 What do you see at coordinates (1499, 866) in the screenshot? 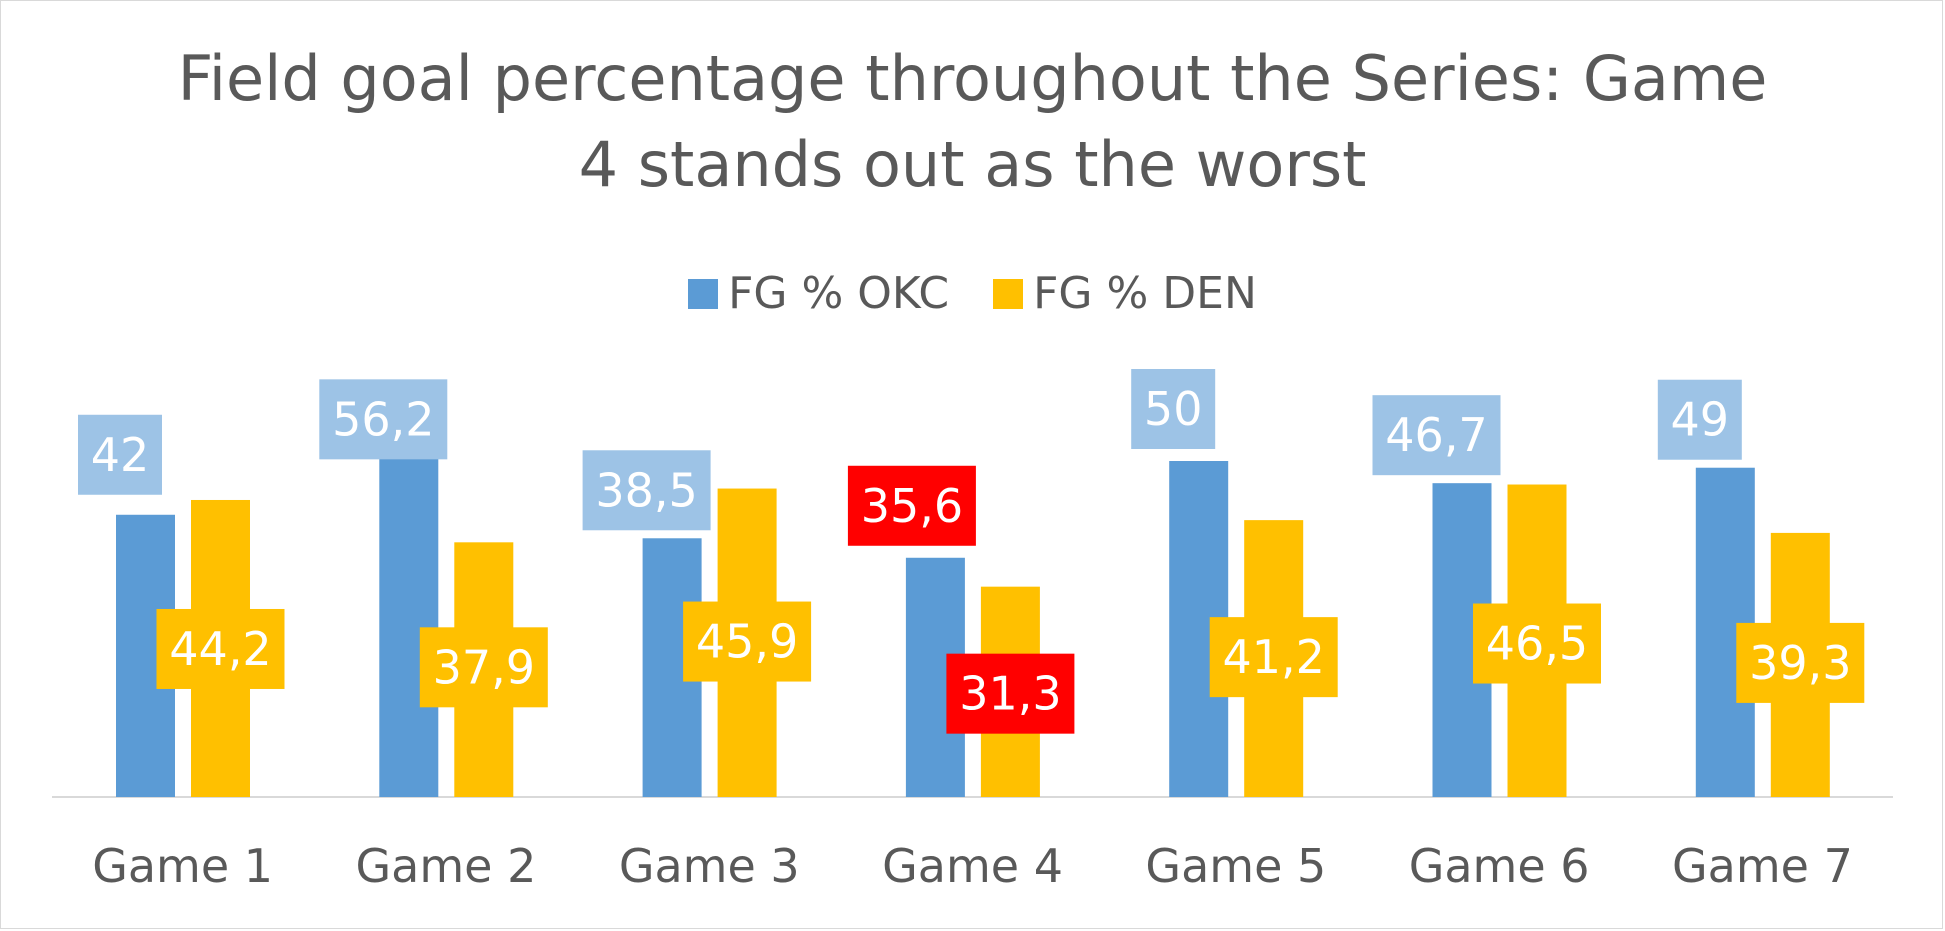
I see `x-tick-label-6: Game 6` at bounding box center [1499, 866].